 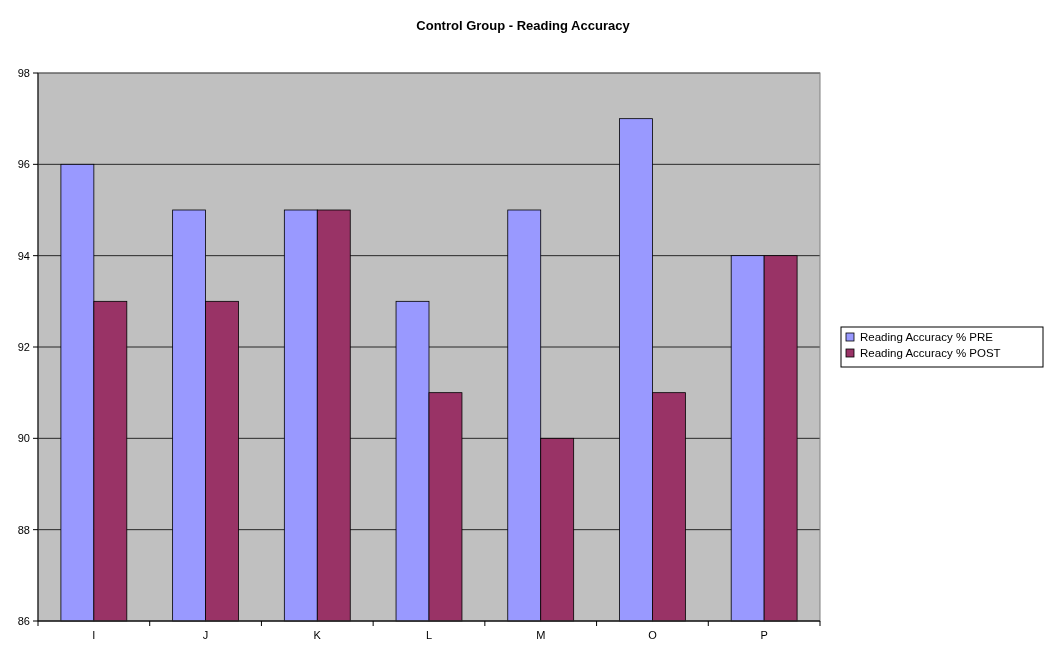 What do you see at coordinates (23, 346) in the screenshot?
I see `y-tick-label: 92` at bounding box center [23, 346].